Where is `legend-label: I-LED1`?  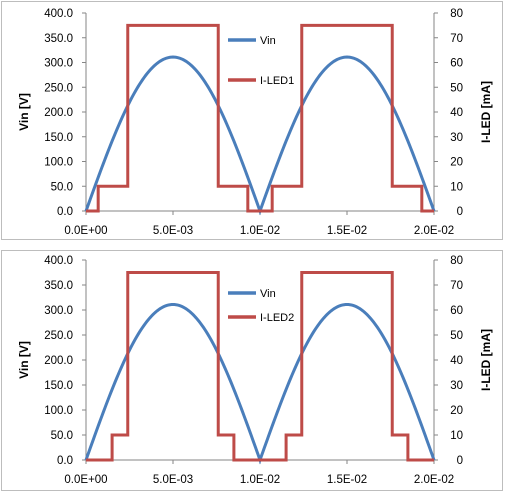
legend-label: I-LED1 is located at coordinates (277, 81).